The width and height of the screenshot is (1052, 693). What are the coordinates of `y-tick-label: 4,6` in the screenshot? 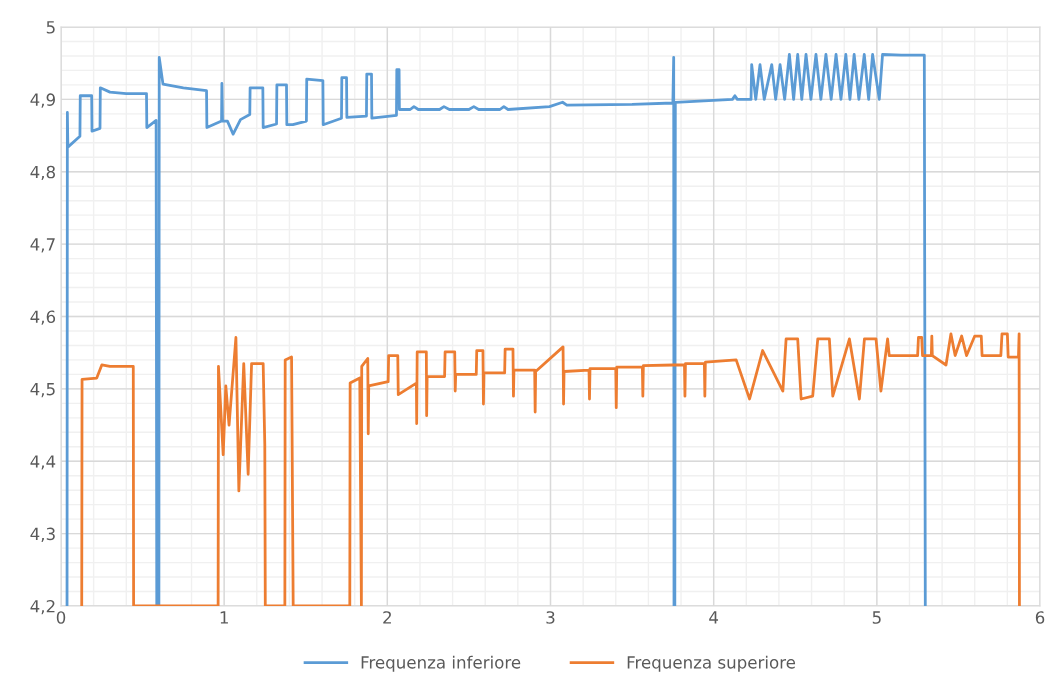 It's located at (43, 317).